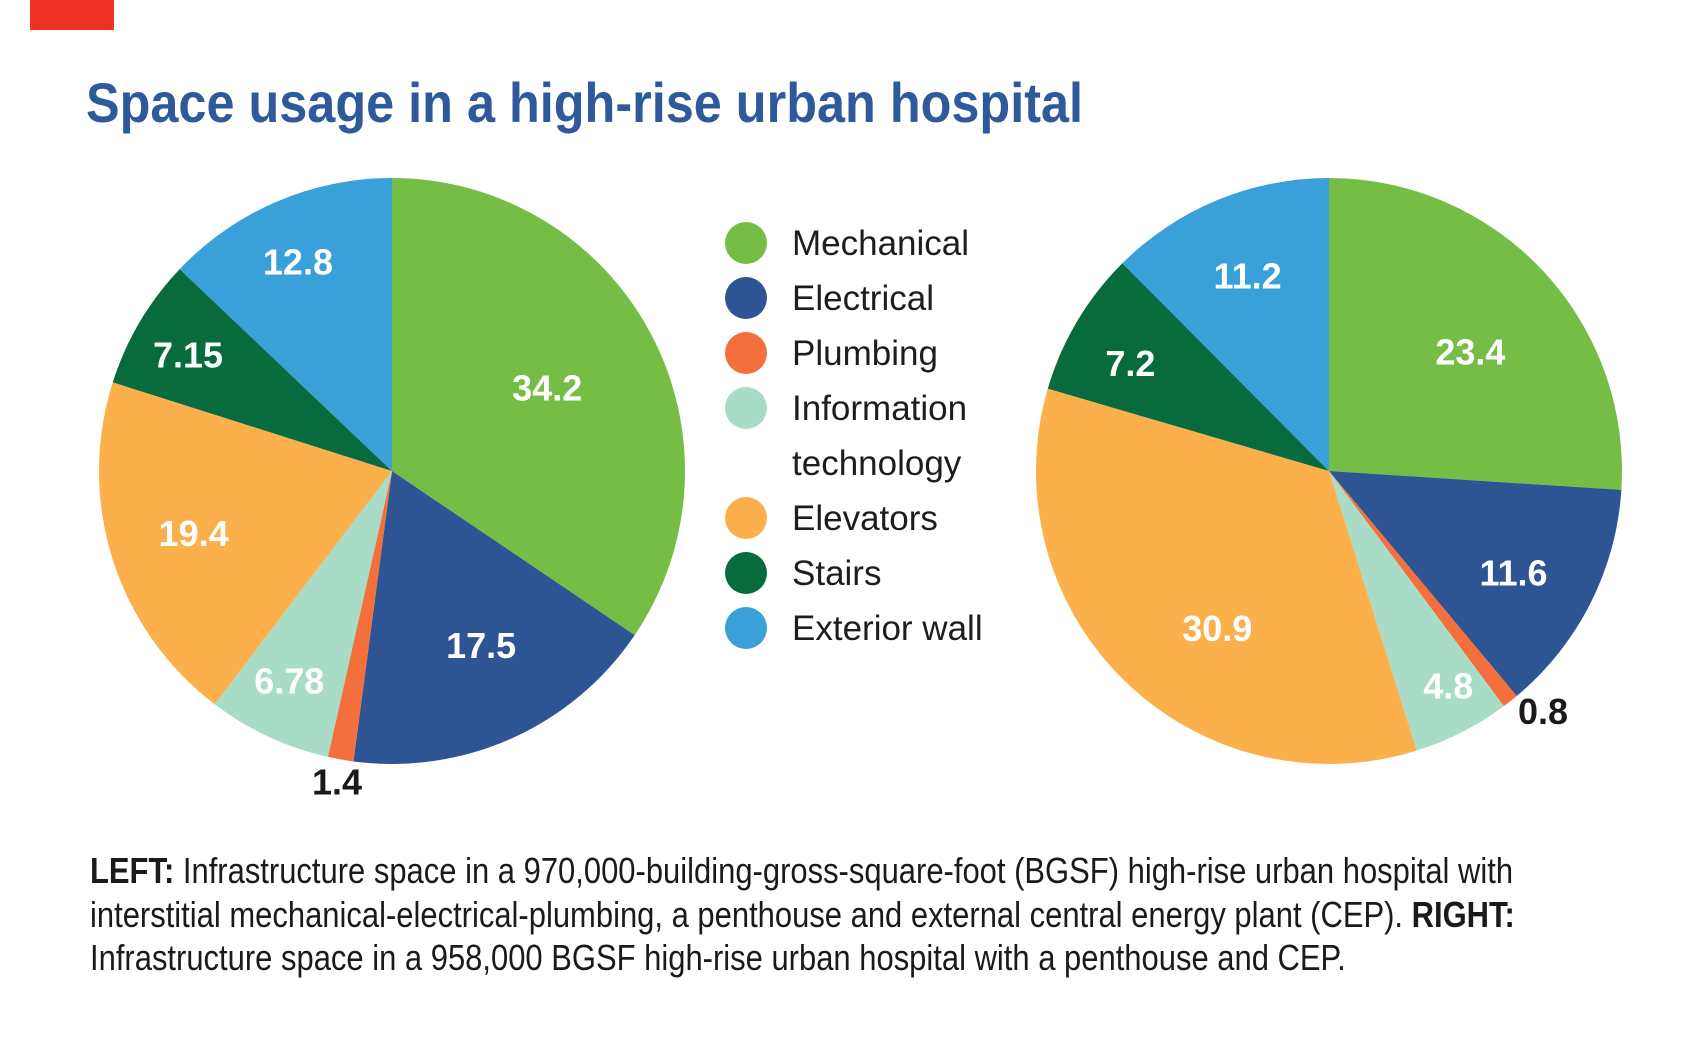 The width and height of the screenshot is (1700, 1050). What do you see at coordinates (746, 408) in the screenshot?
I see `legend-swatch-information-technology` at bounding box center [746, 408].